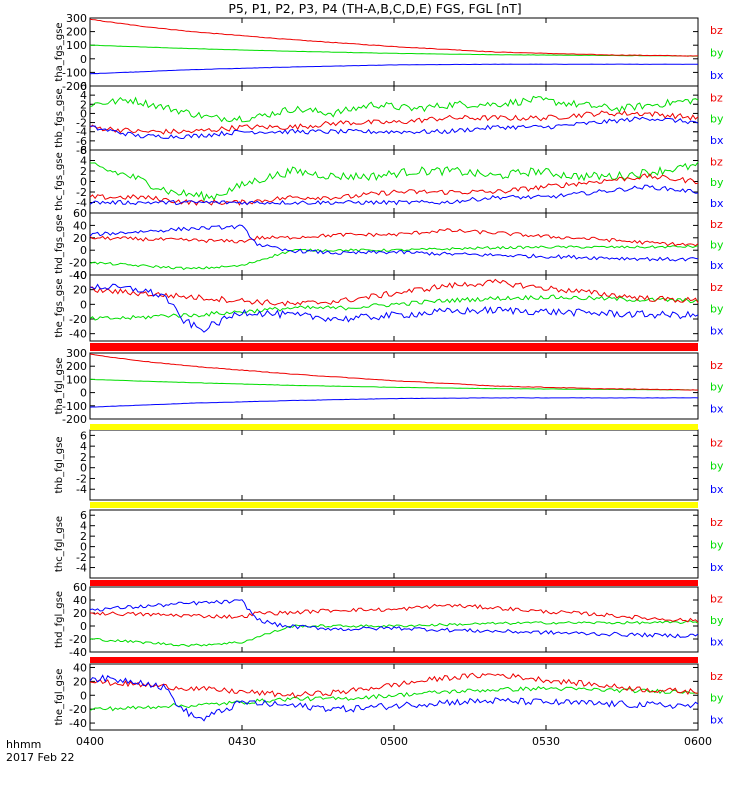 The height and width of the screenshot is (804, 750). Describe the element at coordinates (23, 744) in the screenshot. I see `time-axis-label: hhmm` at that location.